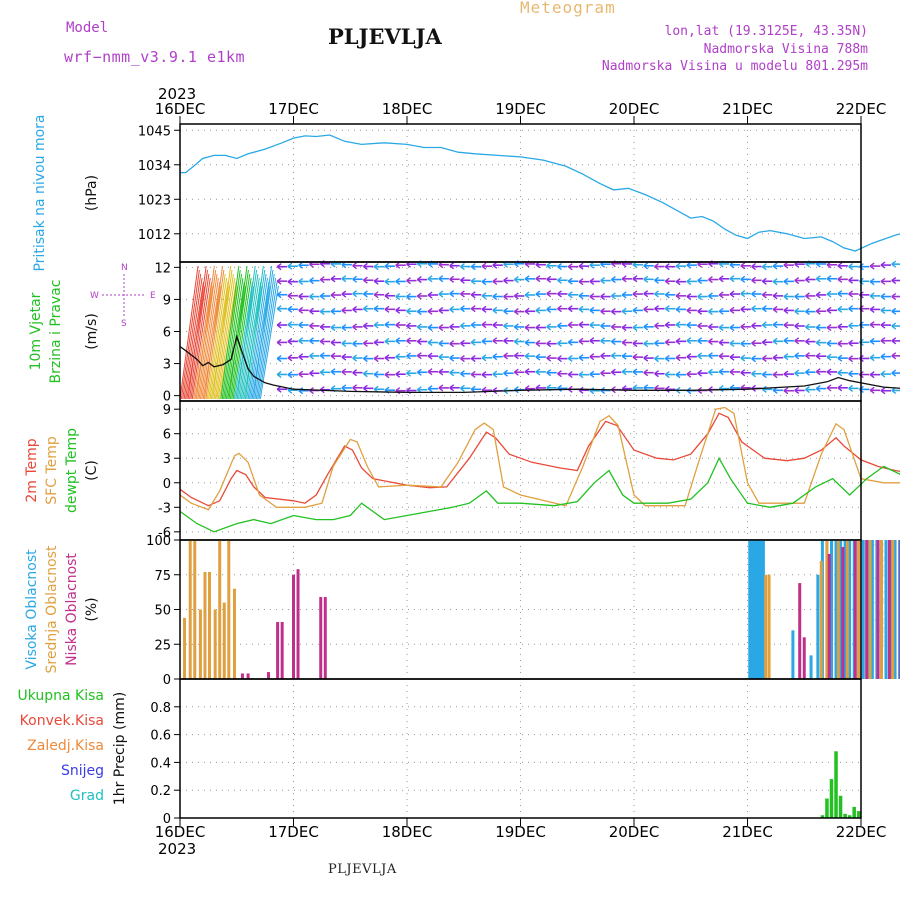 This screenshot has height=900, width=900. What do you see at coordinates (162, 645) in the screenshot?
I see `y-tick-label: 25` at bounding box center [162, 645].